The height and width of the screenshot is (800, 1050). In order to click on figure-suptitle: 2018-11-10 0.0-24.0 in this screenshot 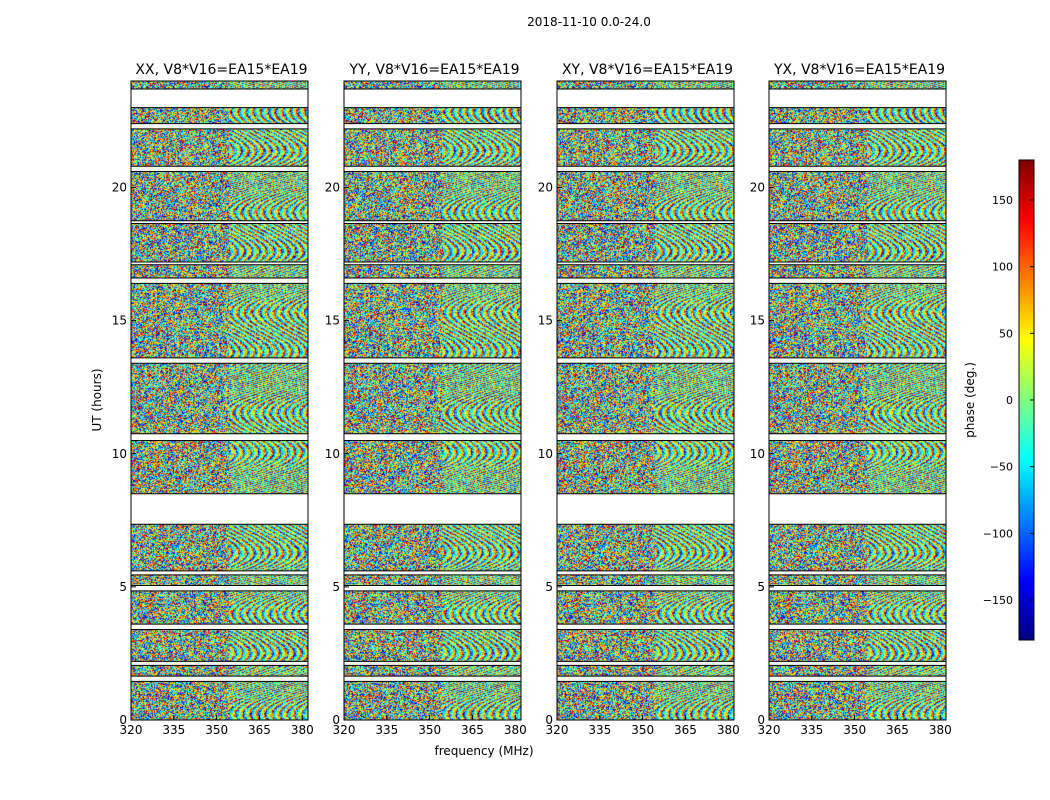, I will do `click(589, 22)`.